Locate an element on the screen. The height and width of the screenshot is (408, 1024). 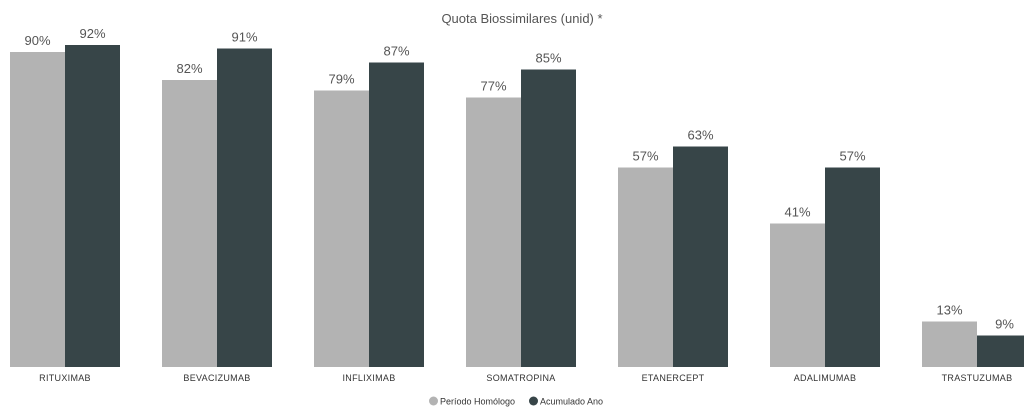
category-label-bevacizumab: BEVACIZUMAB is located at coordinates (216, 378).